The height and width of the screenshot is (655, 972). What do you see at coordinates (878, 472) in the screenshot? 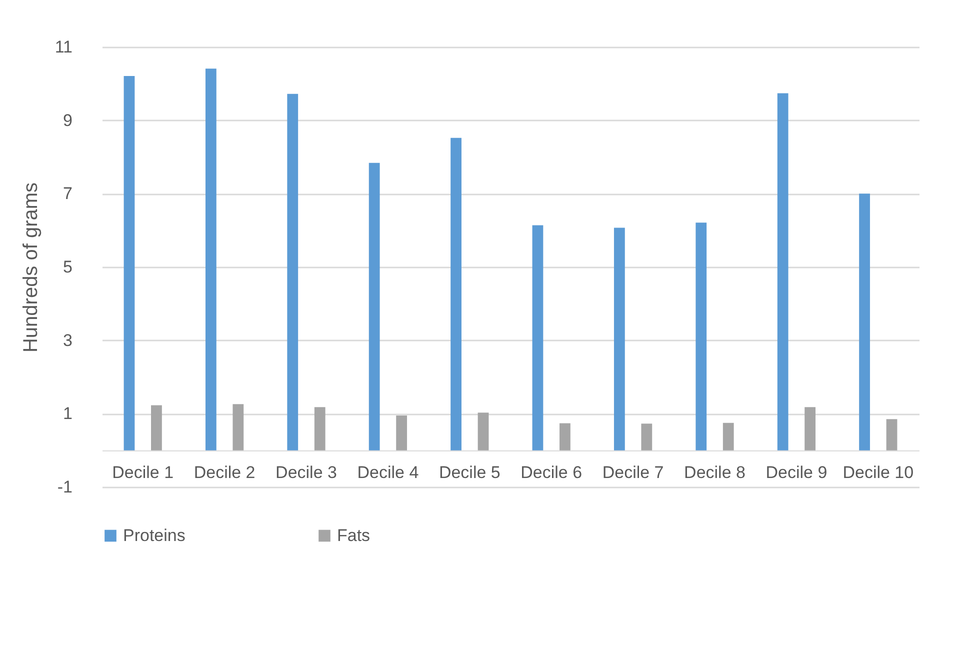
I see `x-tick-label: Decile 10` at bounding box center [878, 472].